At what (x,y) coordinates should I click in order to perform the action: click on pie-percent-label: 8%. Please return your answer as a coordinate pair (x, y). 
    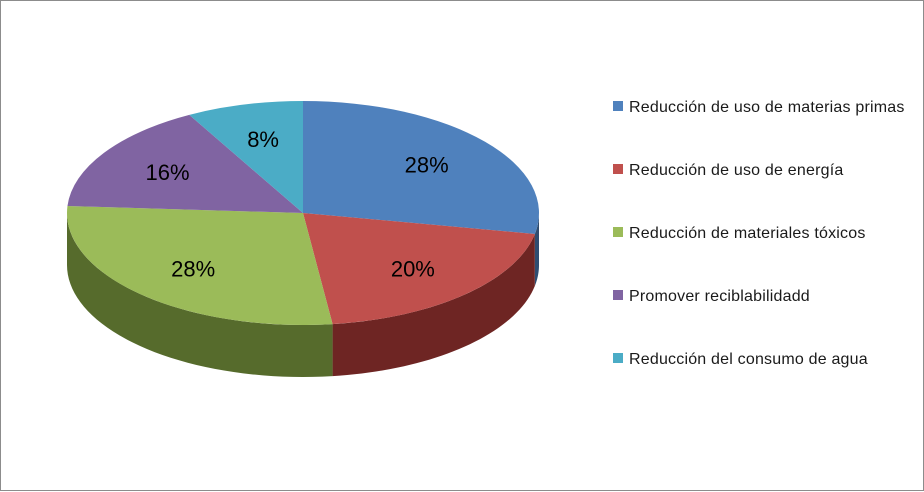
    Looking at the image, I should click on (263, 139).